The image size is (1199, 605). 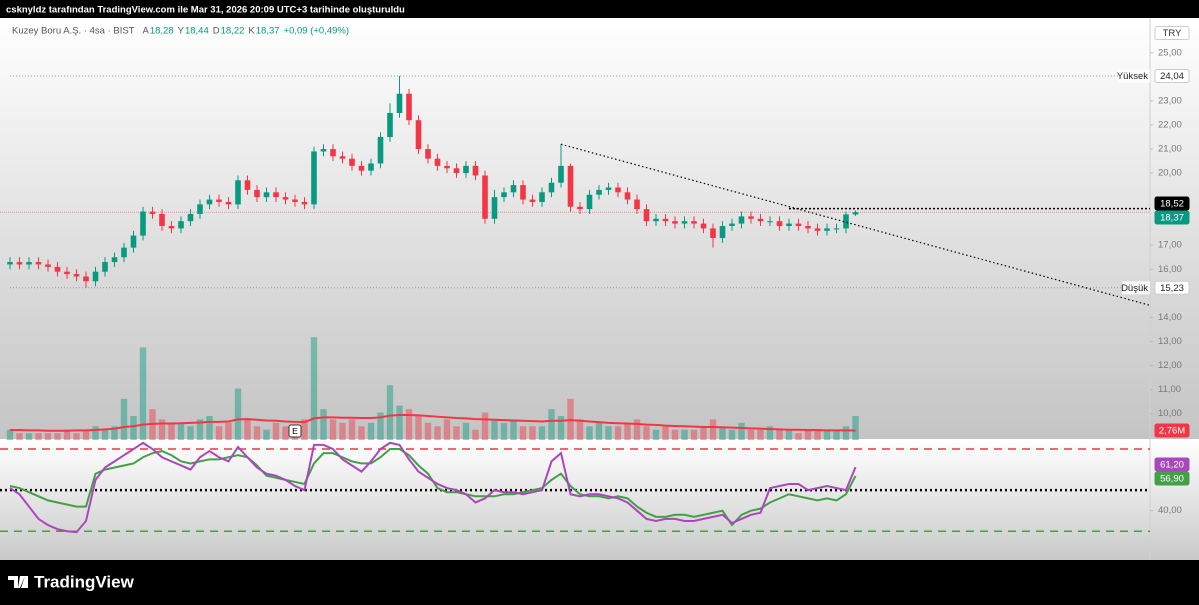 What do you see at coordinates (268, 31) in the screenshot?
I see `ohlc-value: 18,37` at bounding box center [268, 31].